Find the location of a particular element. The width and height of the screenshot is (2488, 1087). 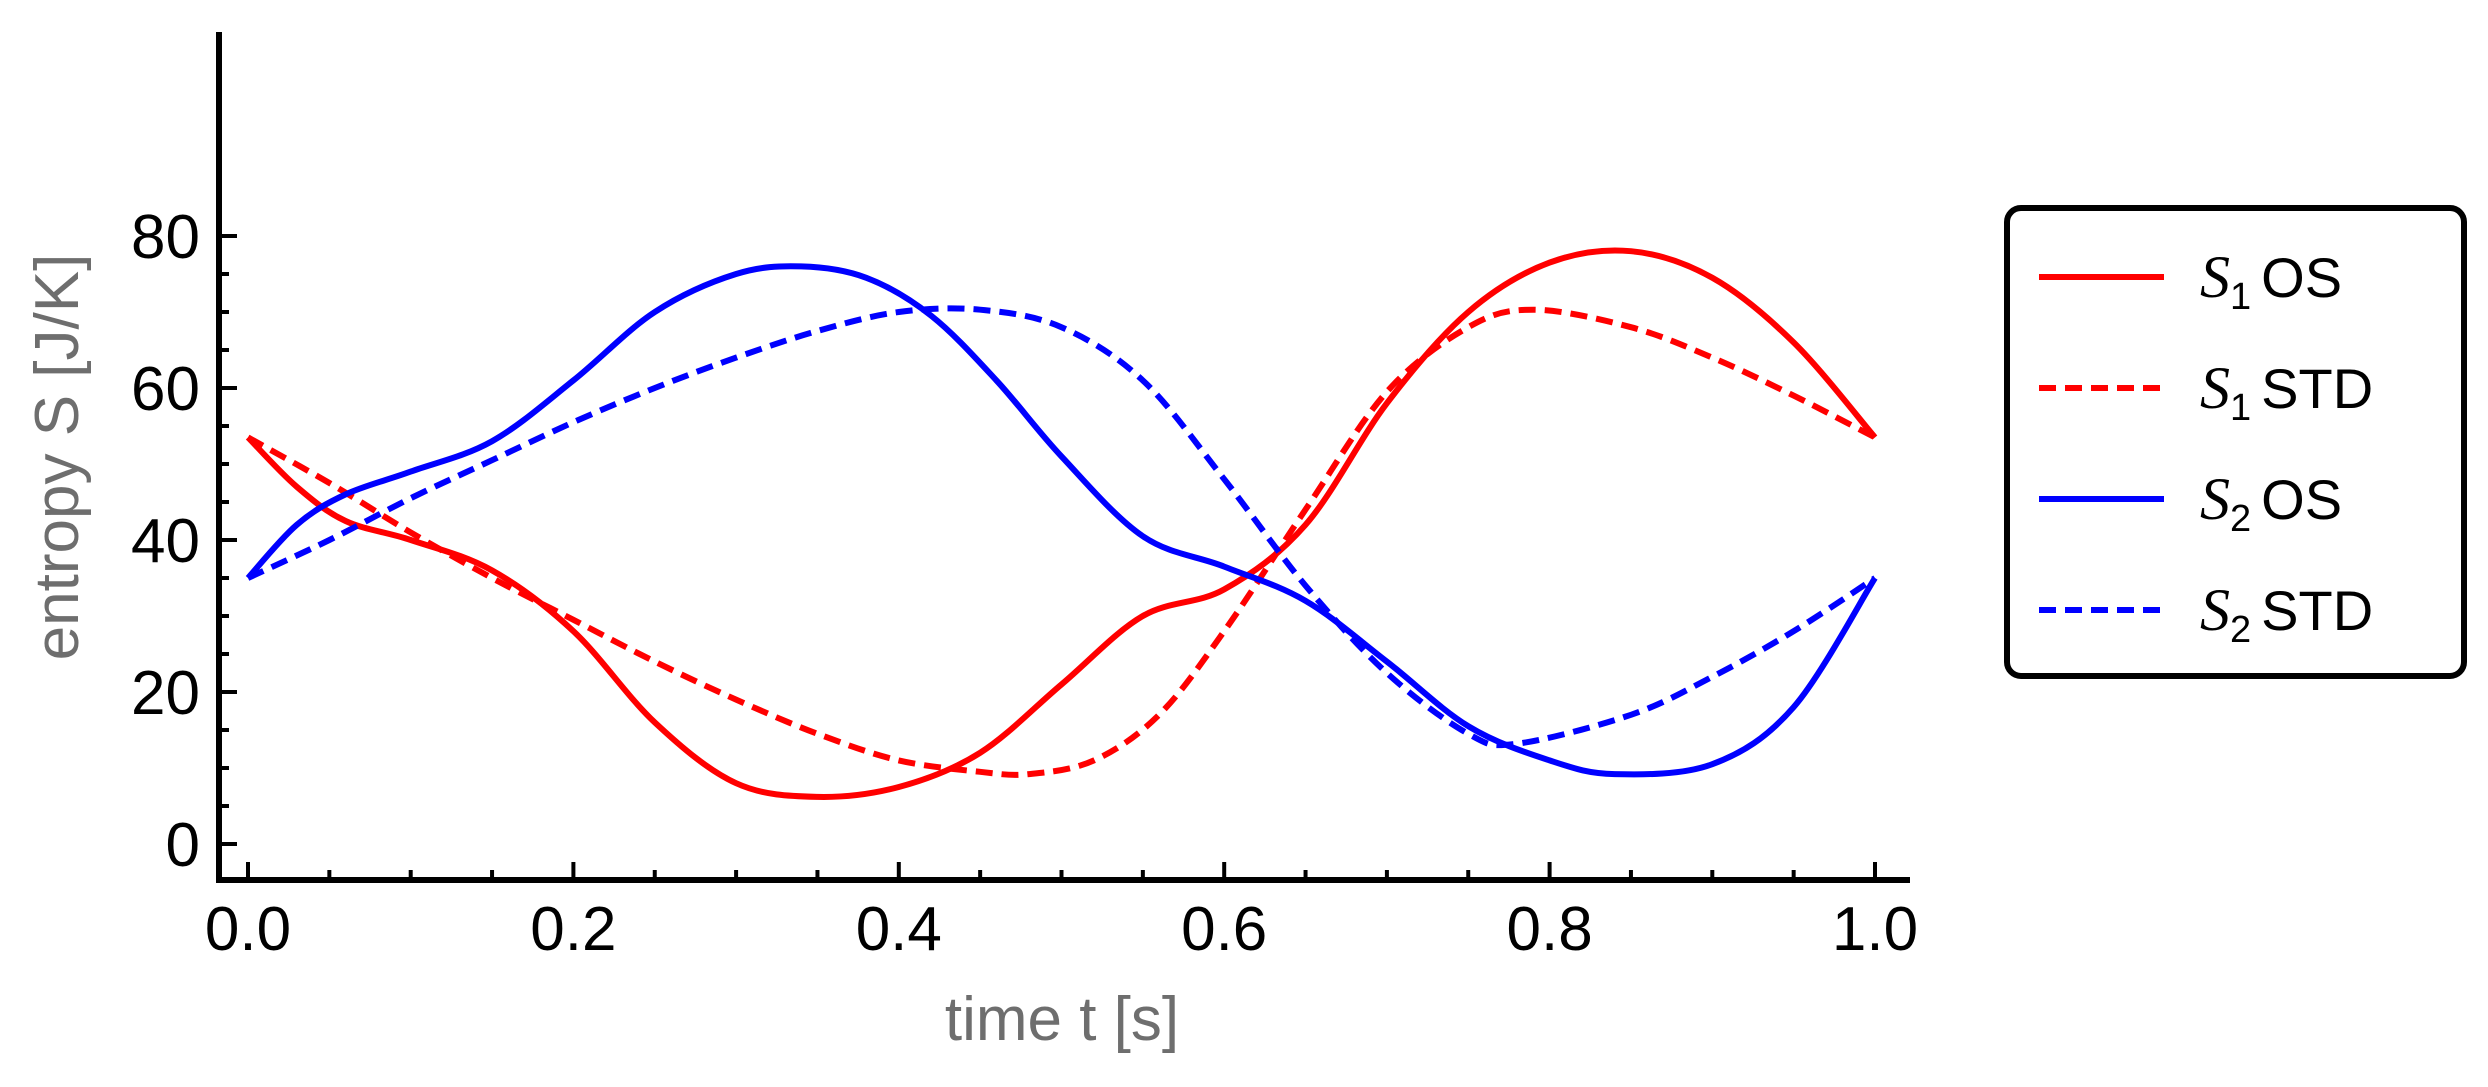

legend-box is located at coordinates (2235, 442).